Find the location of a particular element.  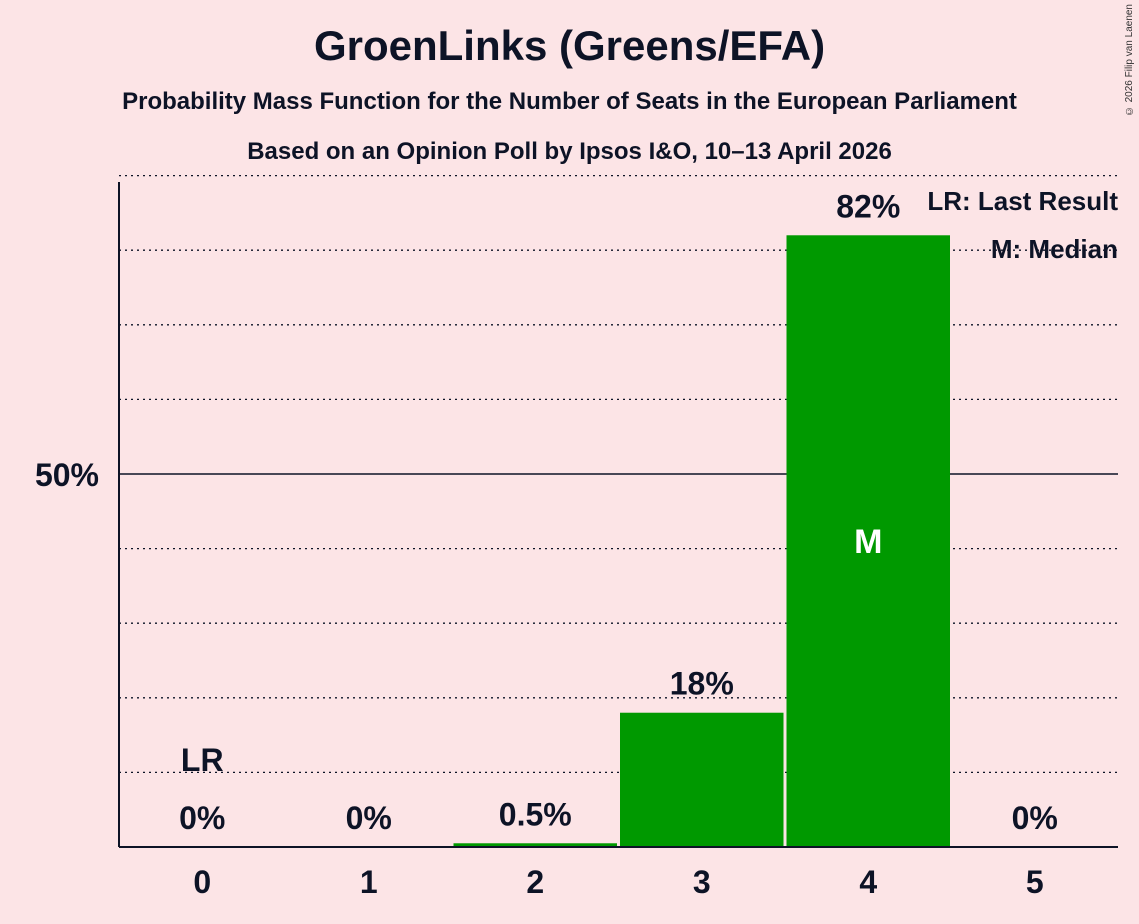

data-label: 0.5% is located at coordinates (535, 814).